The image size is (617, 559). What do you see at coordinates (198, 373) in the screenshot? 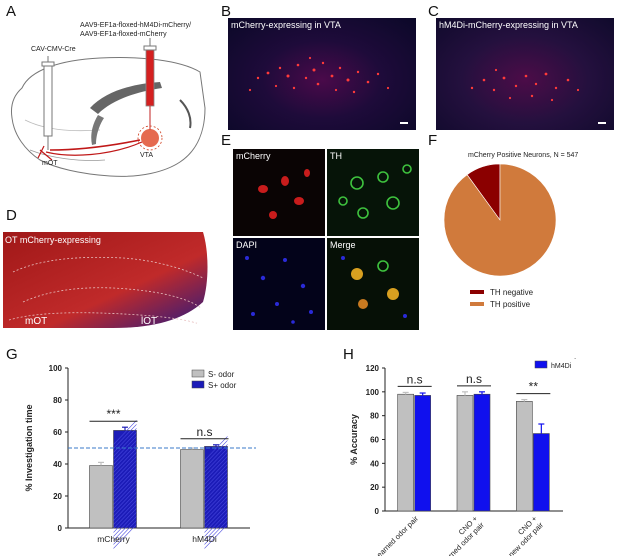
I see `legend-swatch` at bounding box center [198, 373].